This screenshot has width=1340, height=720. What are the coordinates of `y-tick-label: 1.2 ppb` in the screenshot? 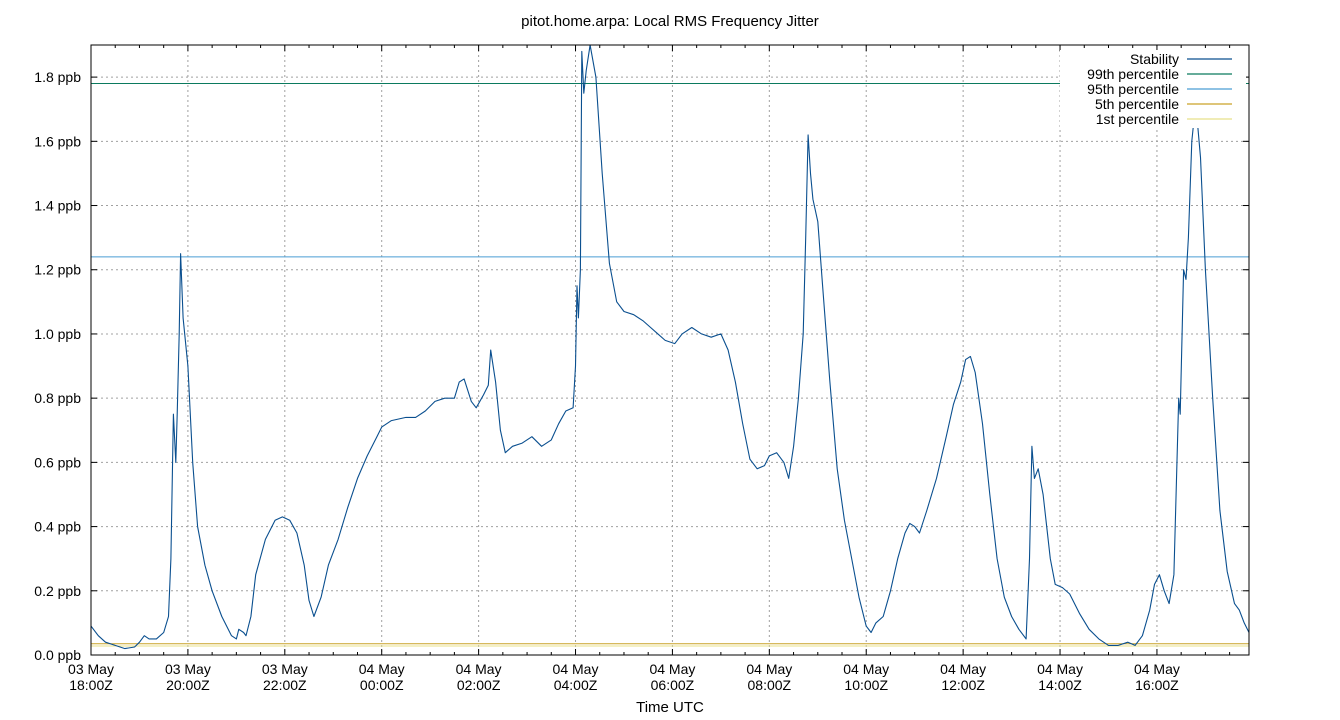 It's located at (57, 270).